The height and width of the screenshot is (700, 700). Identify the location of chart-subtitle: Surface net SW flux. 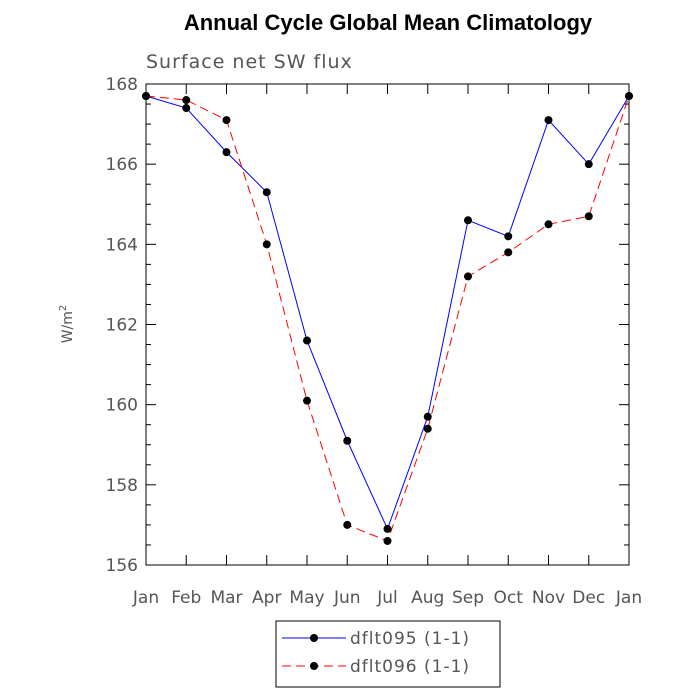
(249, 62).